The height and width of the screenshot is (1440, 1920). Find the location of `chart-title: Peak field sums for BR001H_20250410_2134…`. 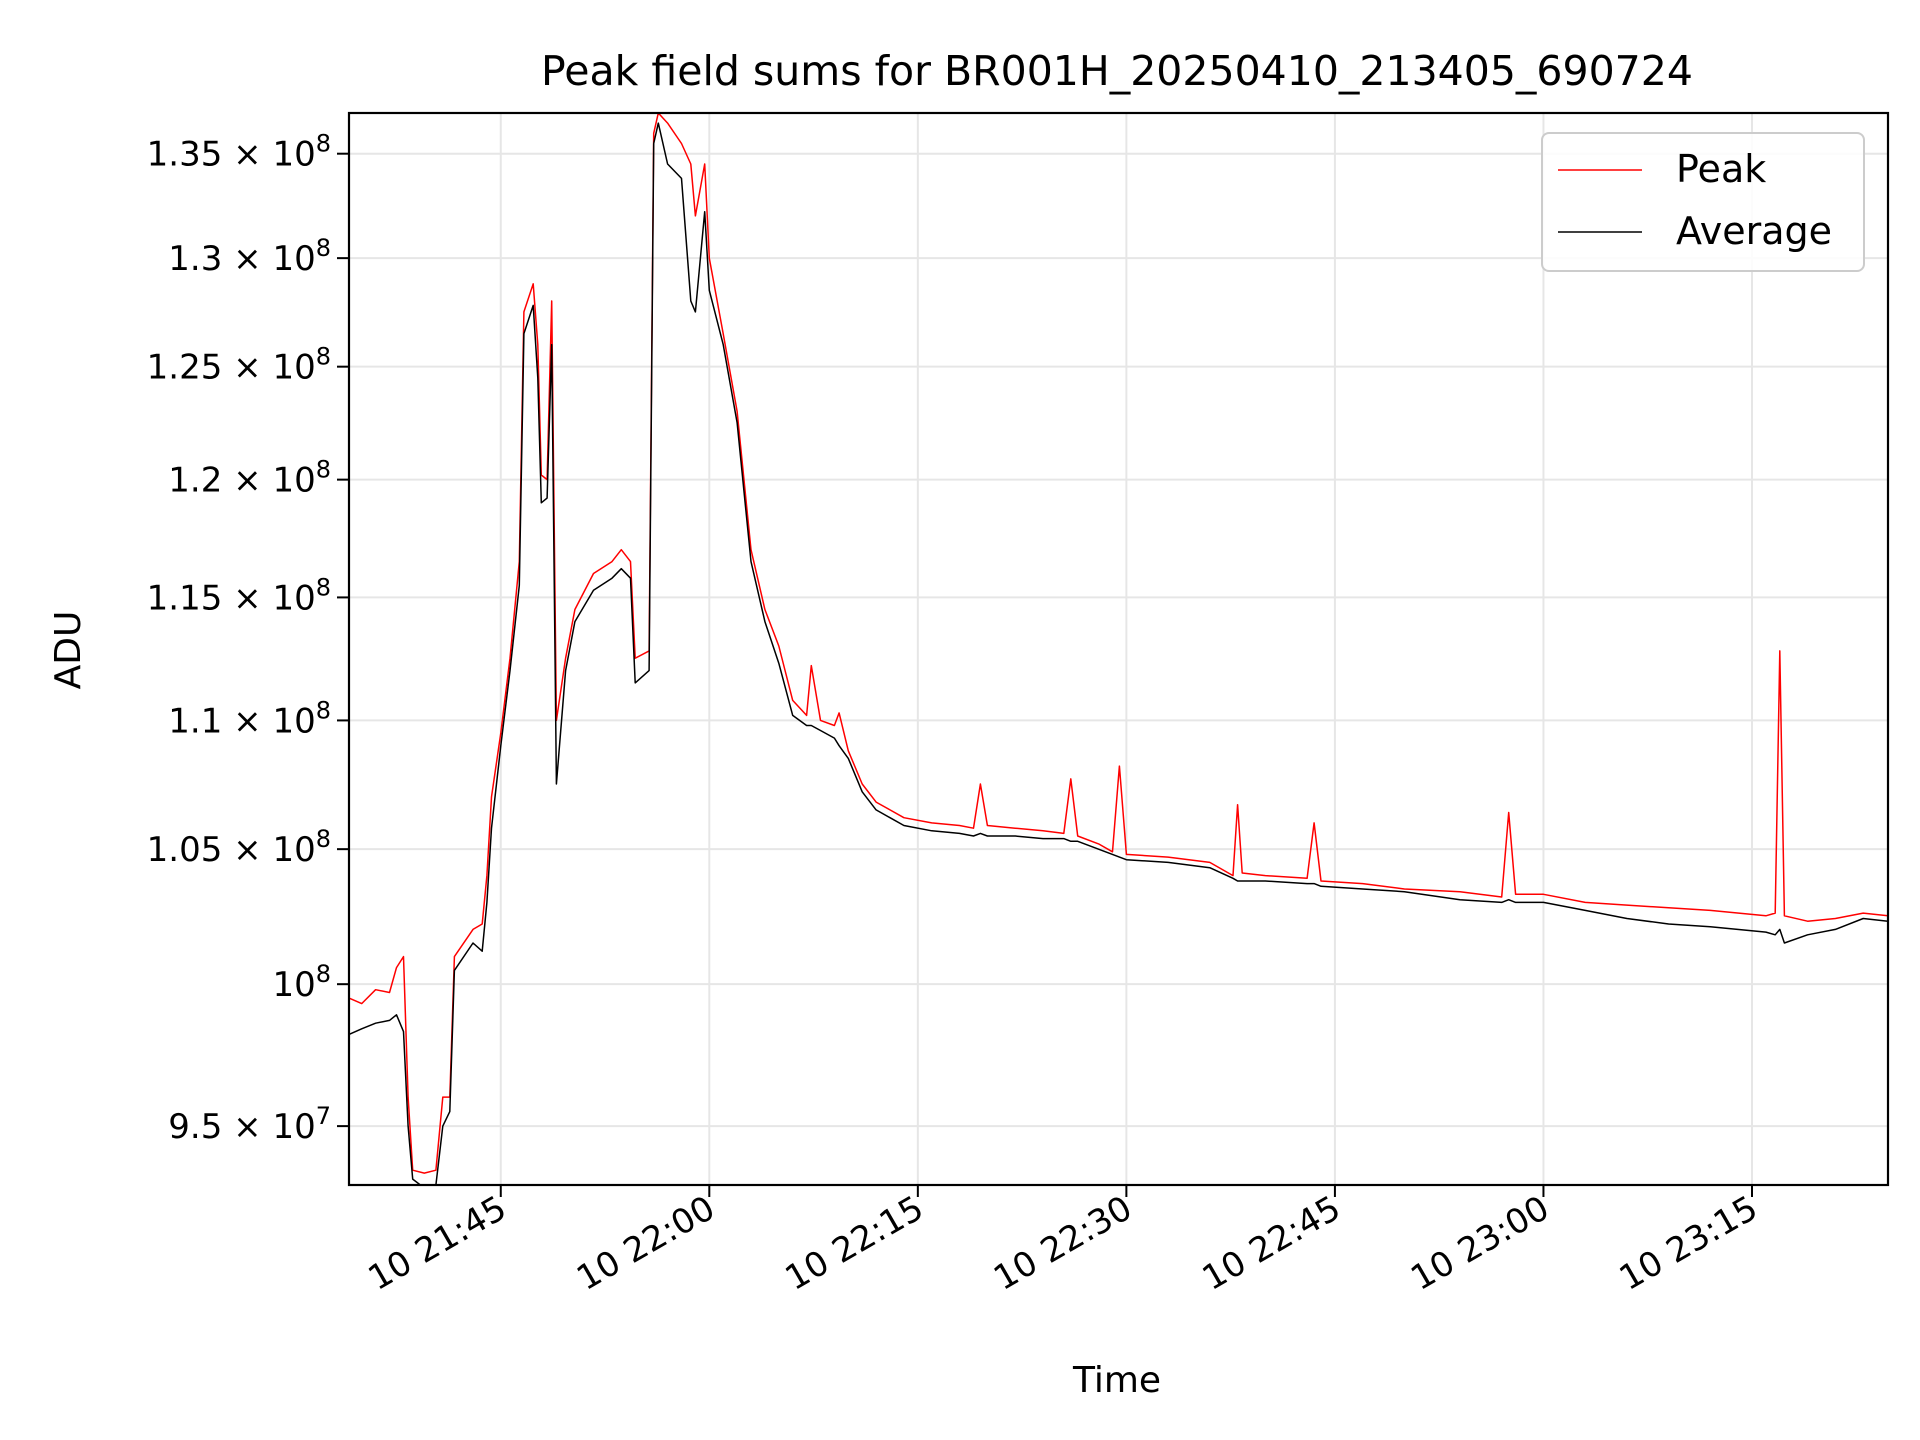

chart-title: Peak field sums for BR001H_20250410_2134… is located at coordinates (1117, 71).